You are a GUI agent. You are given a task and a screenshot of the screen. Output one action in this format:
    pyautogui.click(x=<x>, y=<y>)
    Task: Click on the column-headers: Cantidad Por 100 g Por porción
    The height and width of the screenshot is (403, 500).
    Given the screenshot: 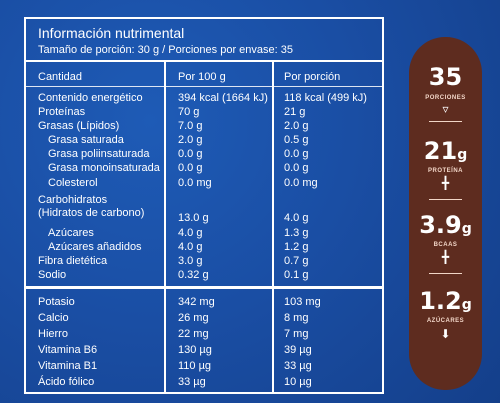 What is the action you would take?
    pyautogui.click(x=204, y=77)
    